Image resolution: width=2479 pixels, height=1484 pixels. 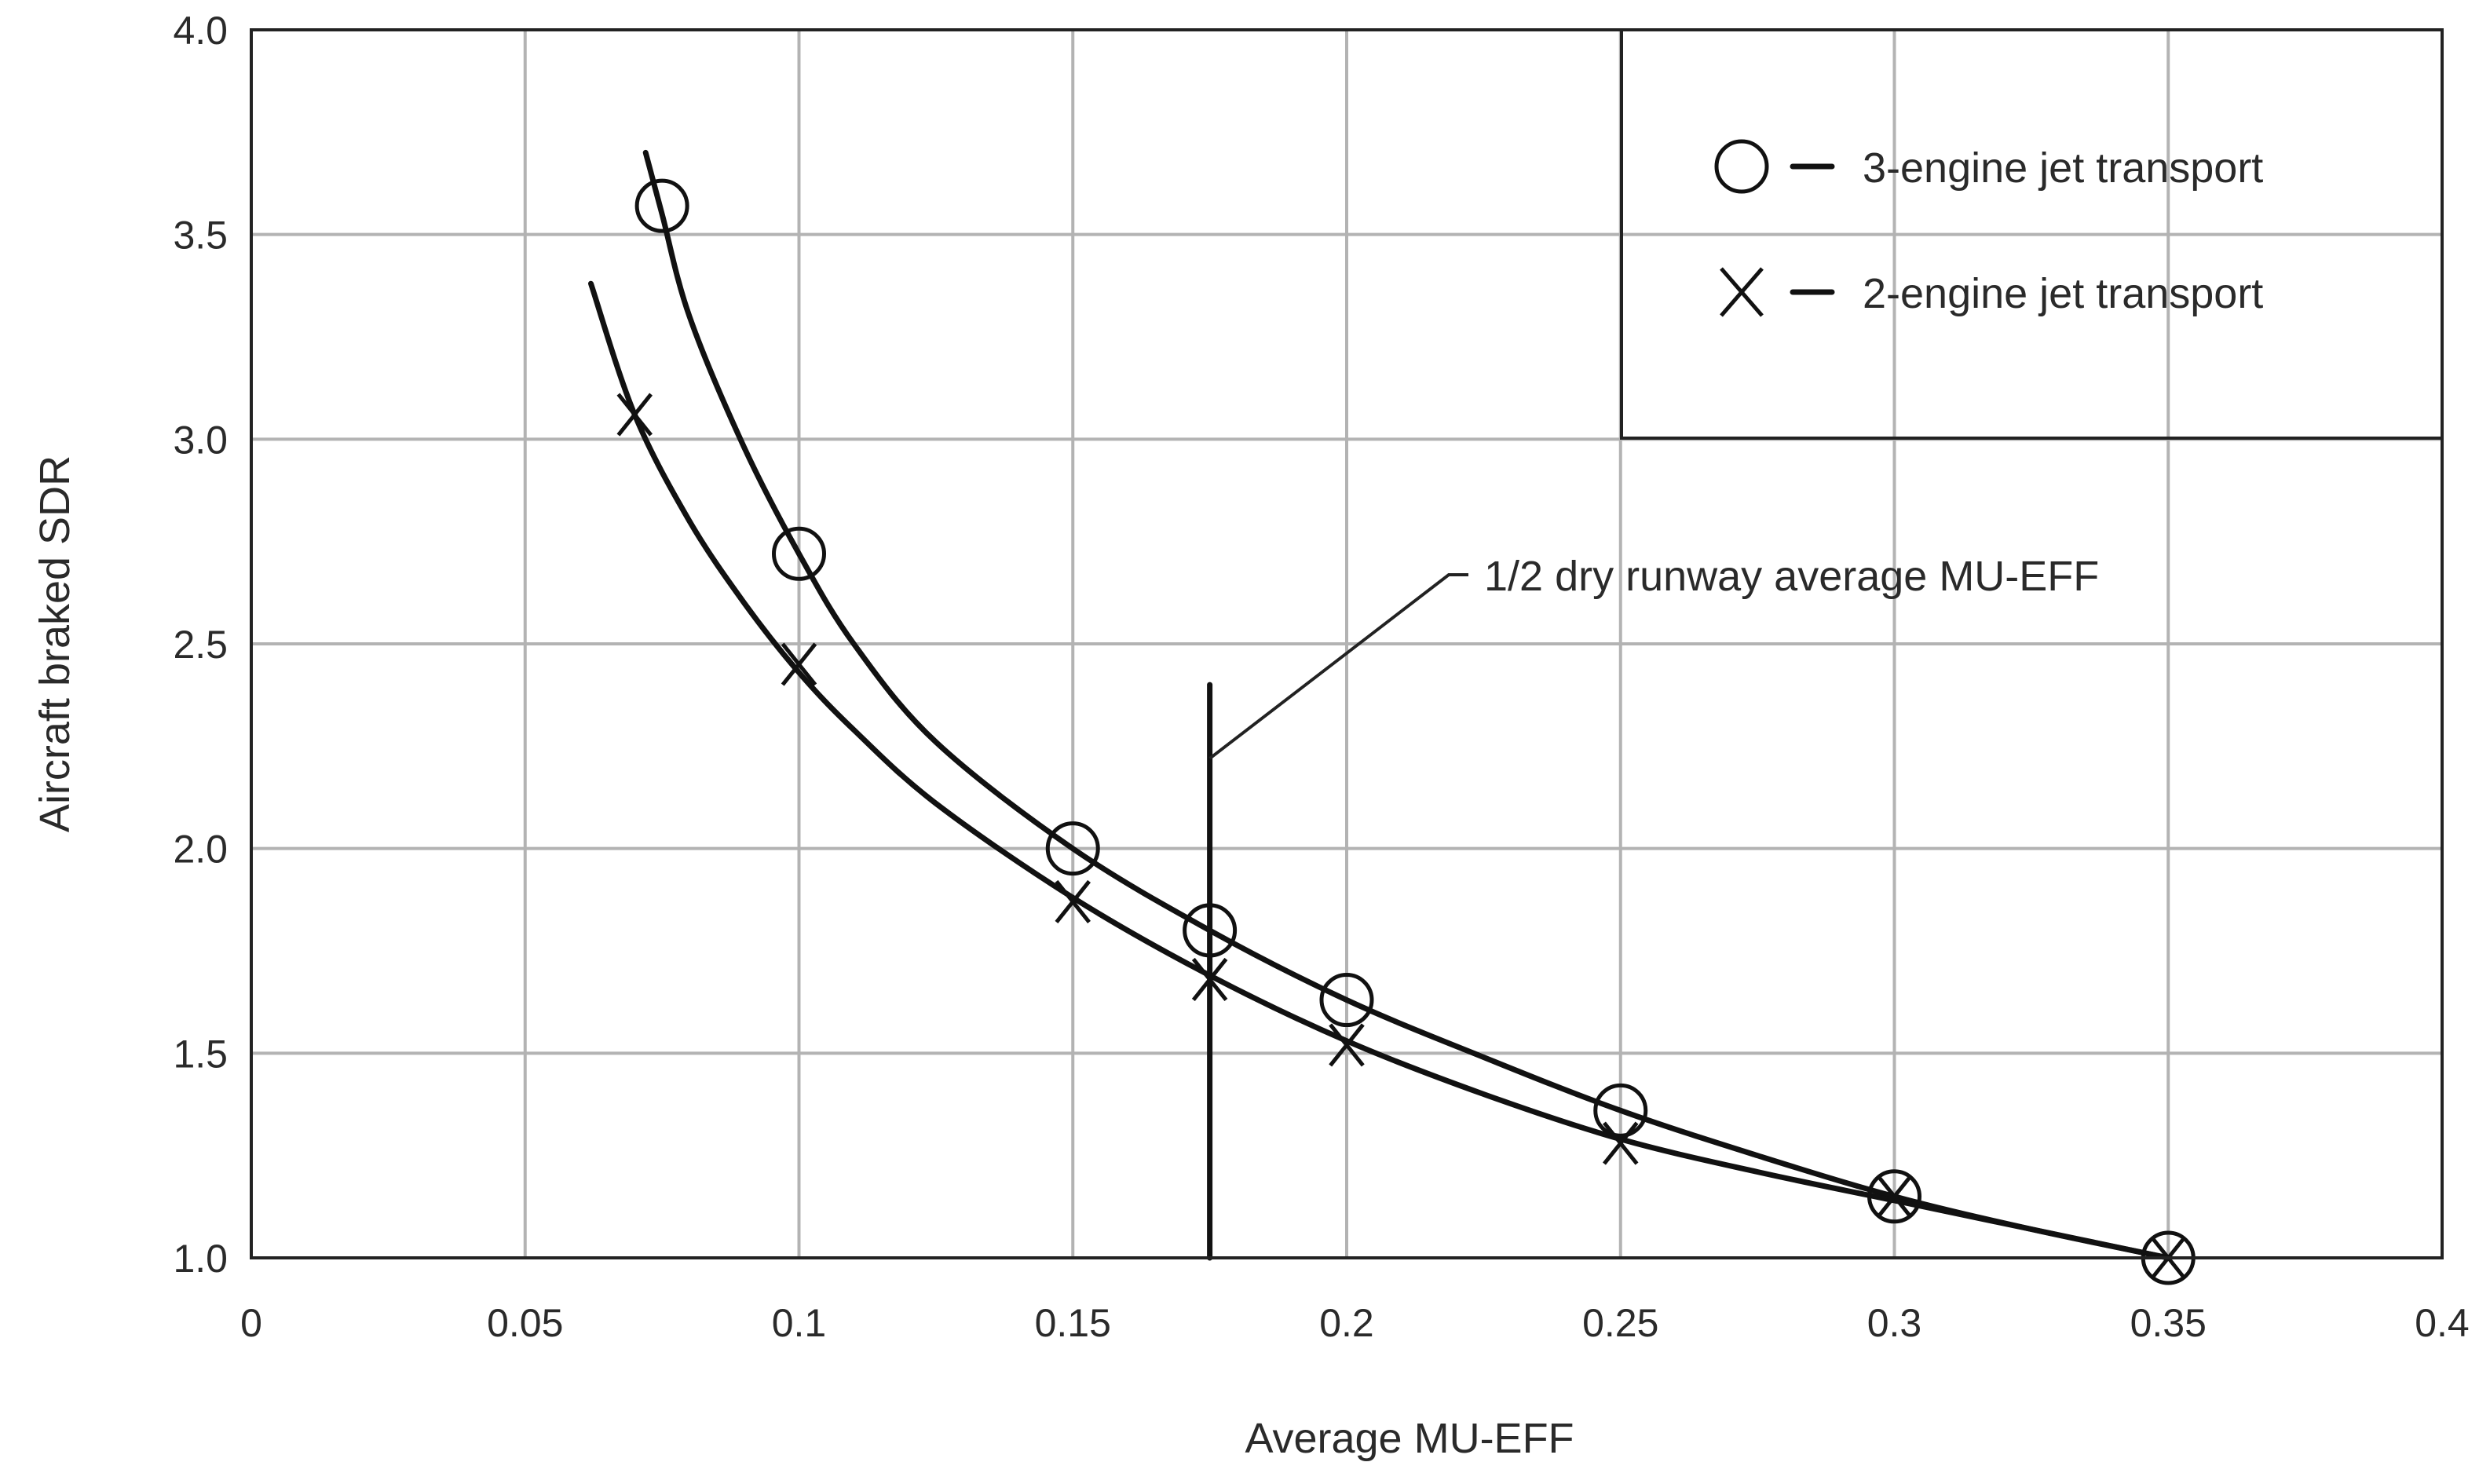 I want to click on x-tick-label: 0.3, so click(x=1894, y=1323).